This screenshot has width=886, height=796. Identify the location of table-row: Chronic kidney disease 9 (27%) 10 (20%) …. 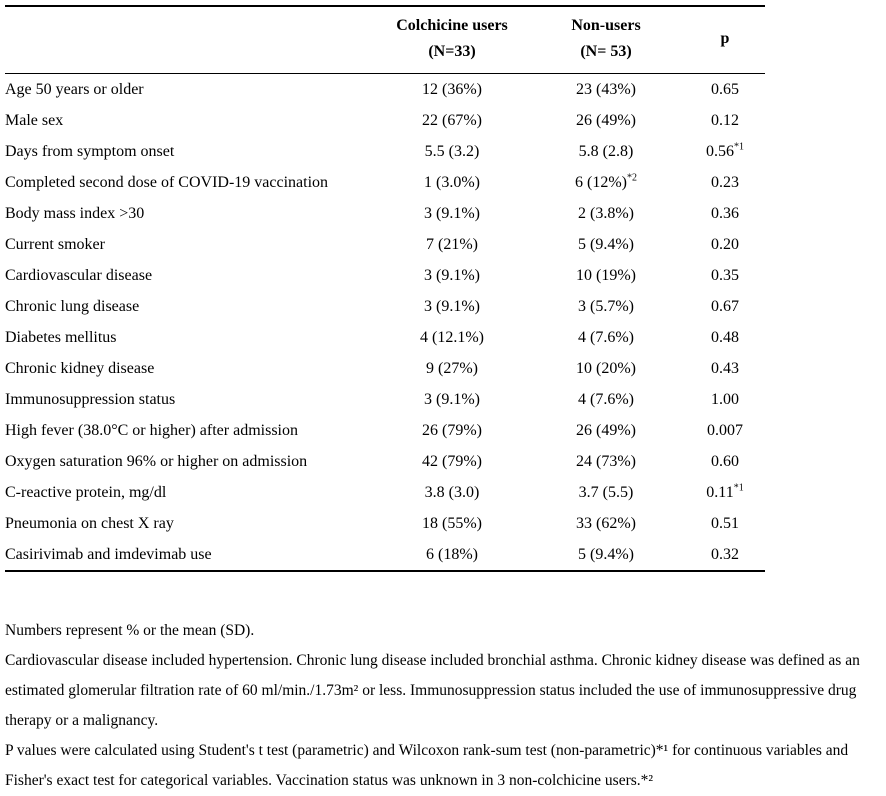
(385, 368).